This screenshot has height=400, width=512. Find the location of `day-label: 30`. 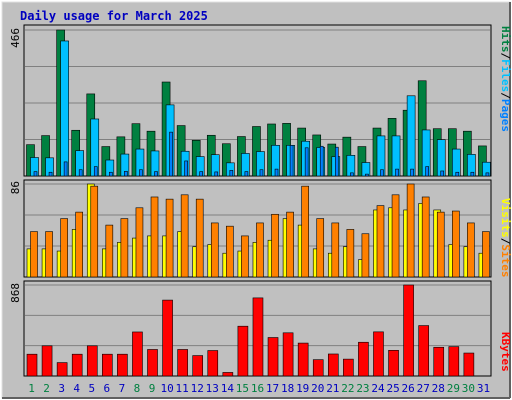

day-label: 30 is located at coordinates (468, 388).